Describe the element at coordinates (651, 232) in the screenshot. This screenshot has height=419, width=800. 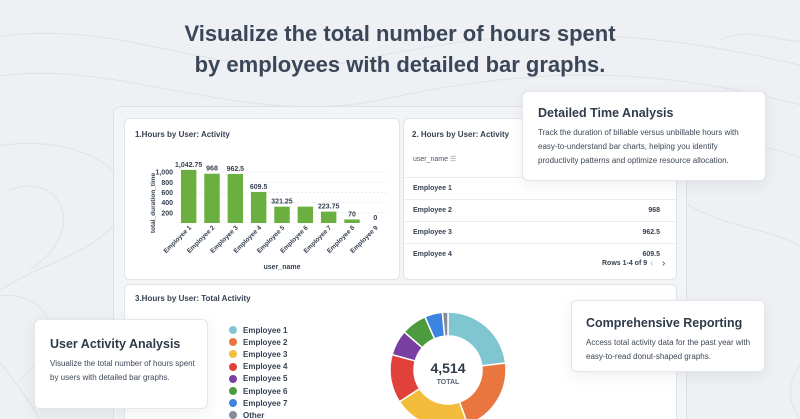
I see `row-value: 962.5` at that location.